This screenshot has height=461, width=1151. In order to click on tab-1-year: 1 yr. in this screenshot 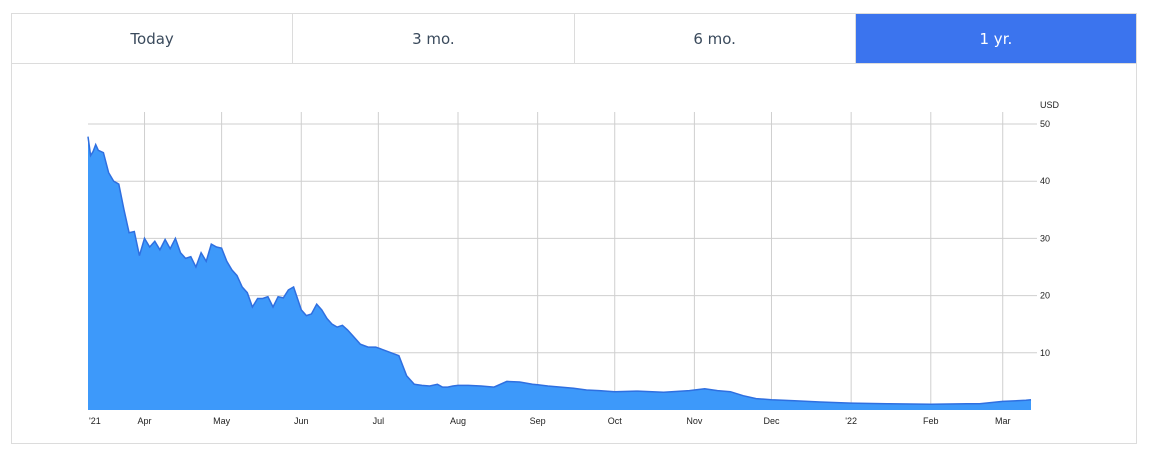, I will do `click(995, 38)`.